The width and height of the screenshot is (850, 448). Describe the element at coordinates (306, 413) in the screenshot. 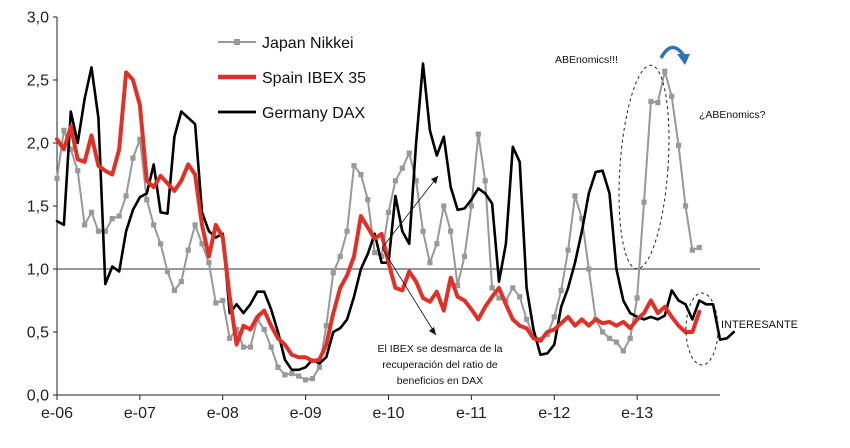

I see `x-tick-label: e-09` at that location.